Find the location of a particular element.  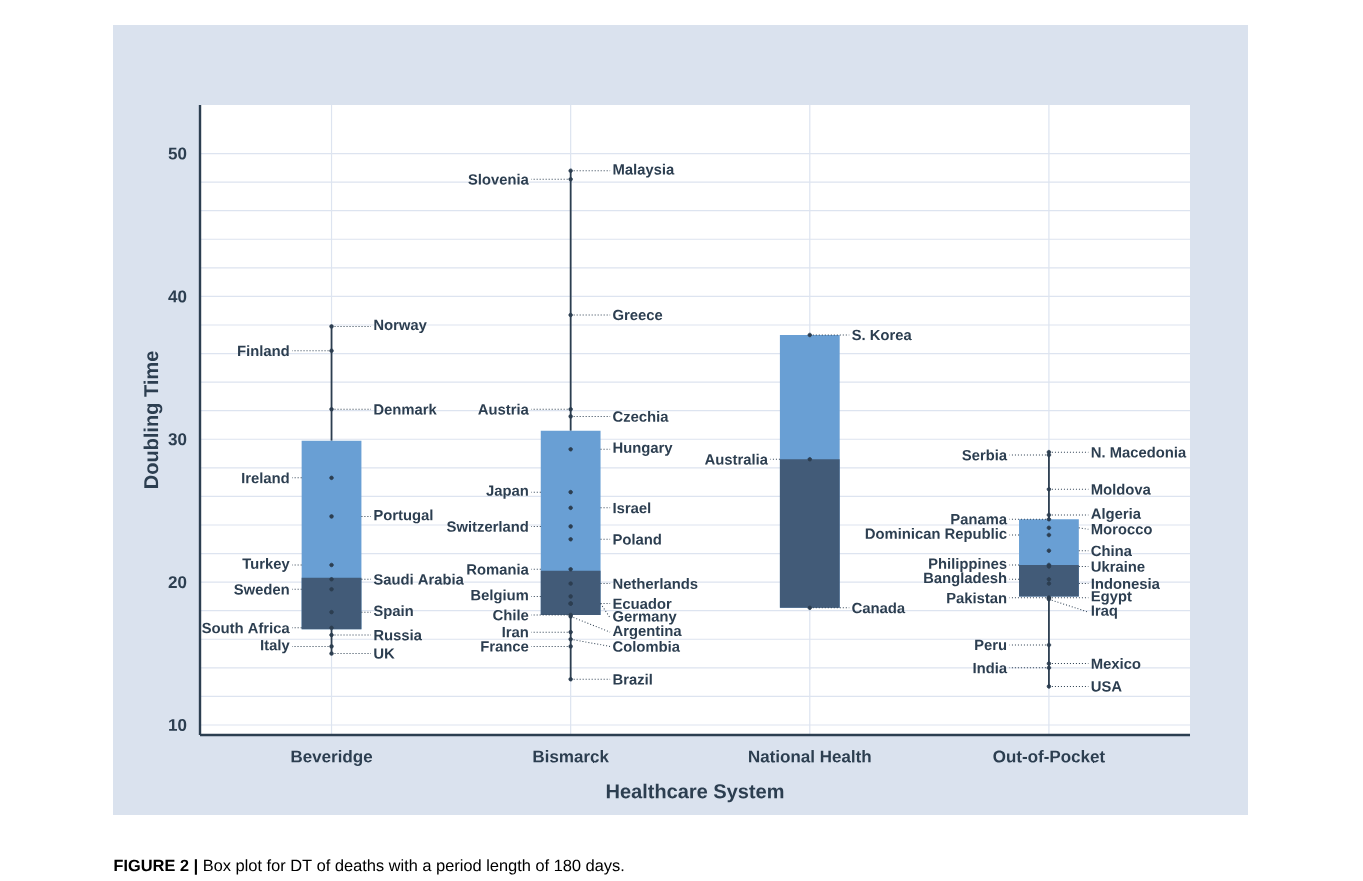

annotation: Philippines is located at coordinates (968, 565).